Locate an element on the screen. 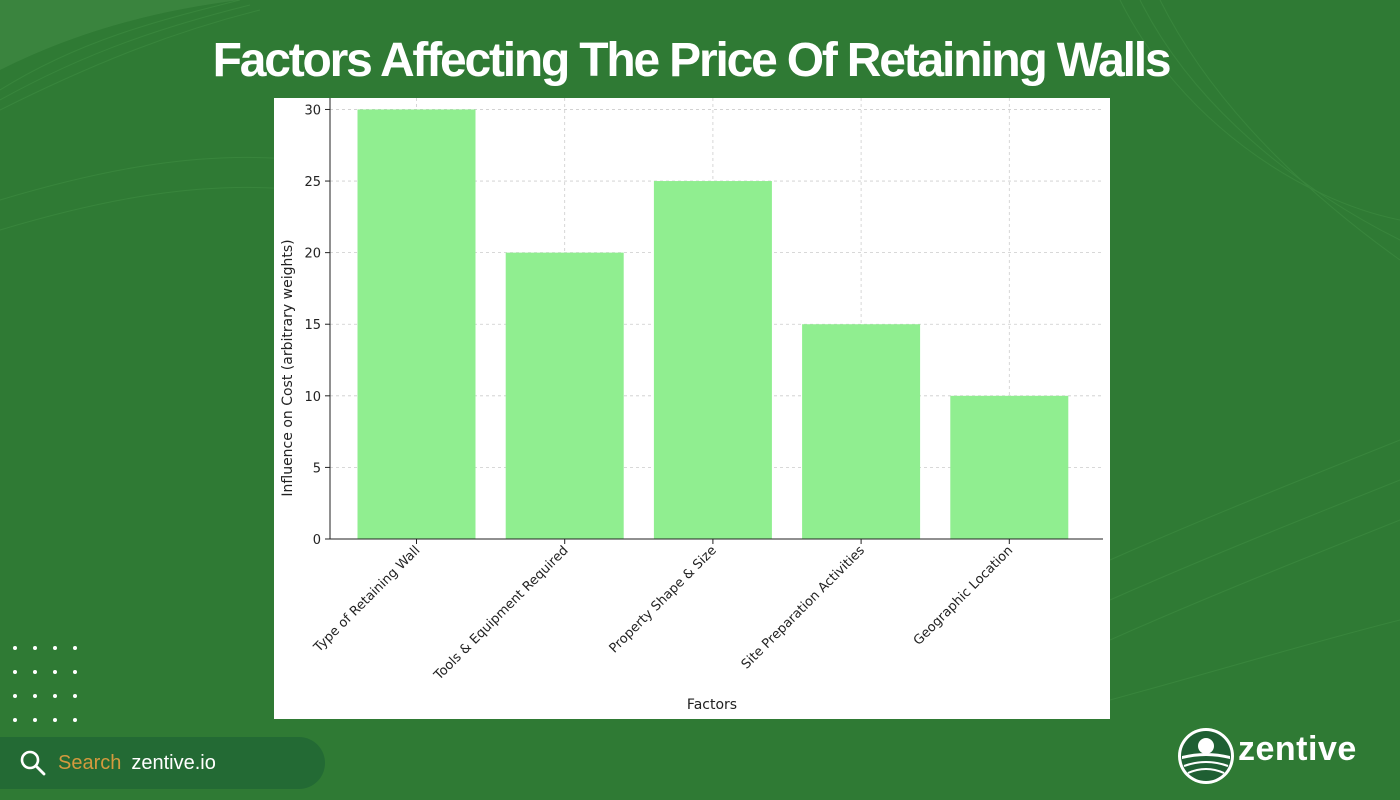 This screenshot has height=800, width=1400. x-tick-label: Geographic Location is located at coordinates (963, 595).